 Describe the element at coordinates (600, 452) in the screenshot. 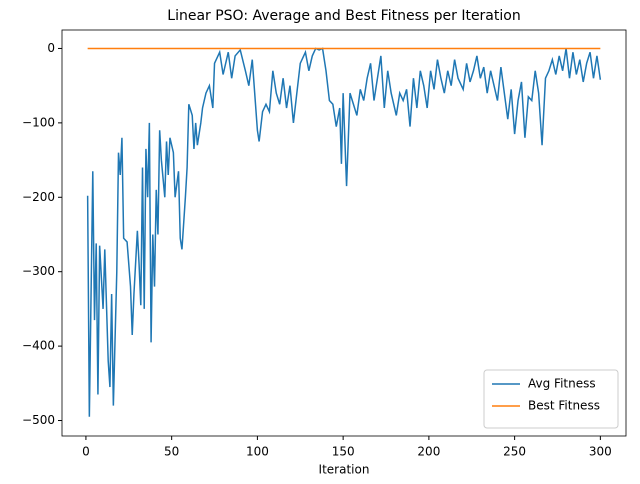

I see `x-tick-label: 300` at that location.